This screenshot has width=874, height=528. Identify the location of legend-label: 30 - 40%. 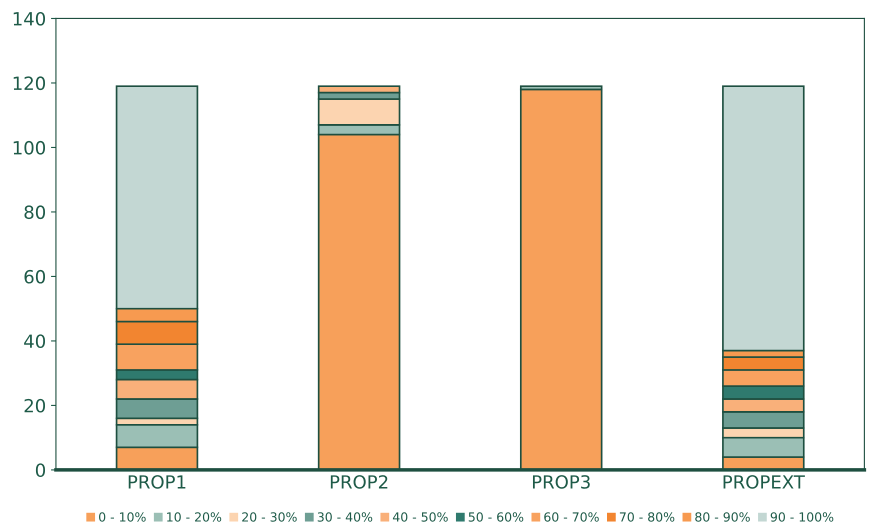
(345, 517).